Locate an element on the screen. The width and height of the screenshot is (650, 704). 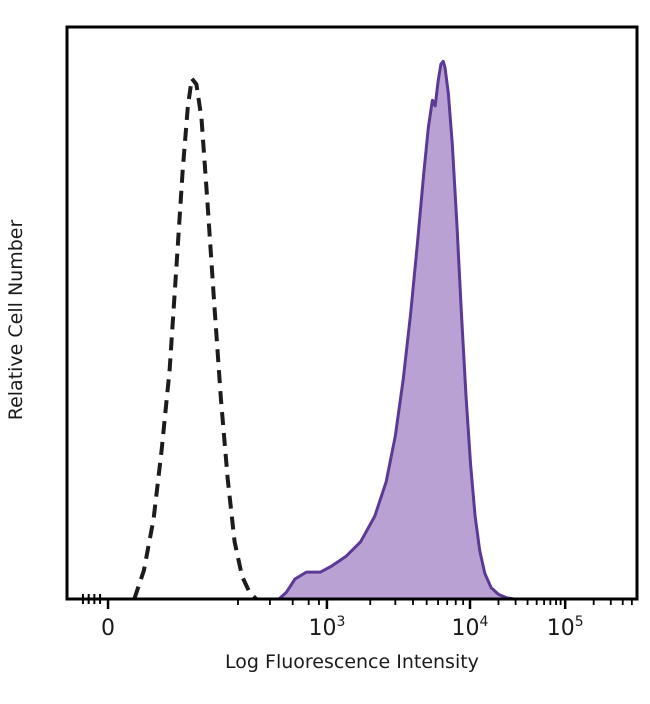
x-axis-title: Log Fluorescence Intensity is located at coordinates (352, 662).